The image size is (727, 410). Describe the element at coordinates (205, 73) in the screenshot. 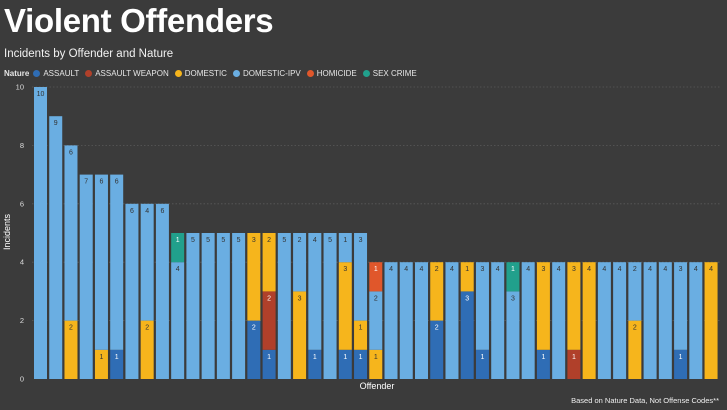

I see `legend-label-domestic: DOMESTIC` at that location.